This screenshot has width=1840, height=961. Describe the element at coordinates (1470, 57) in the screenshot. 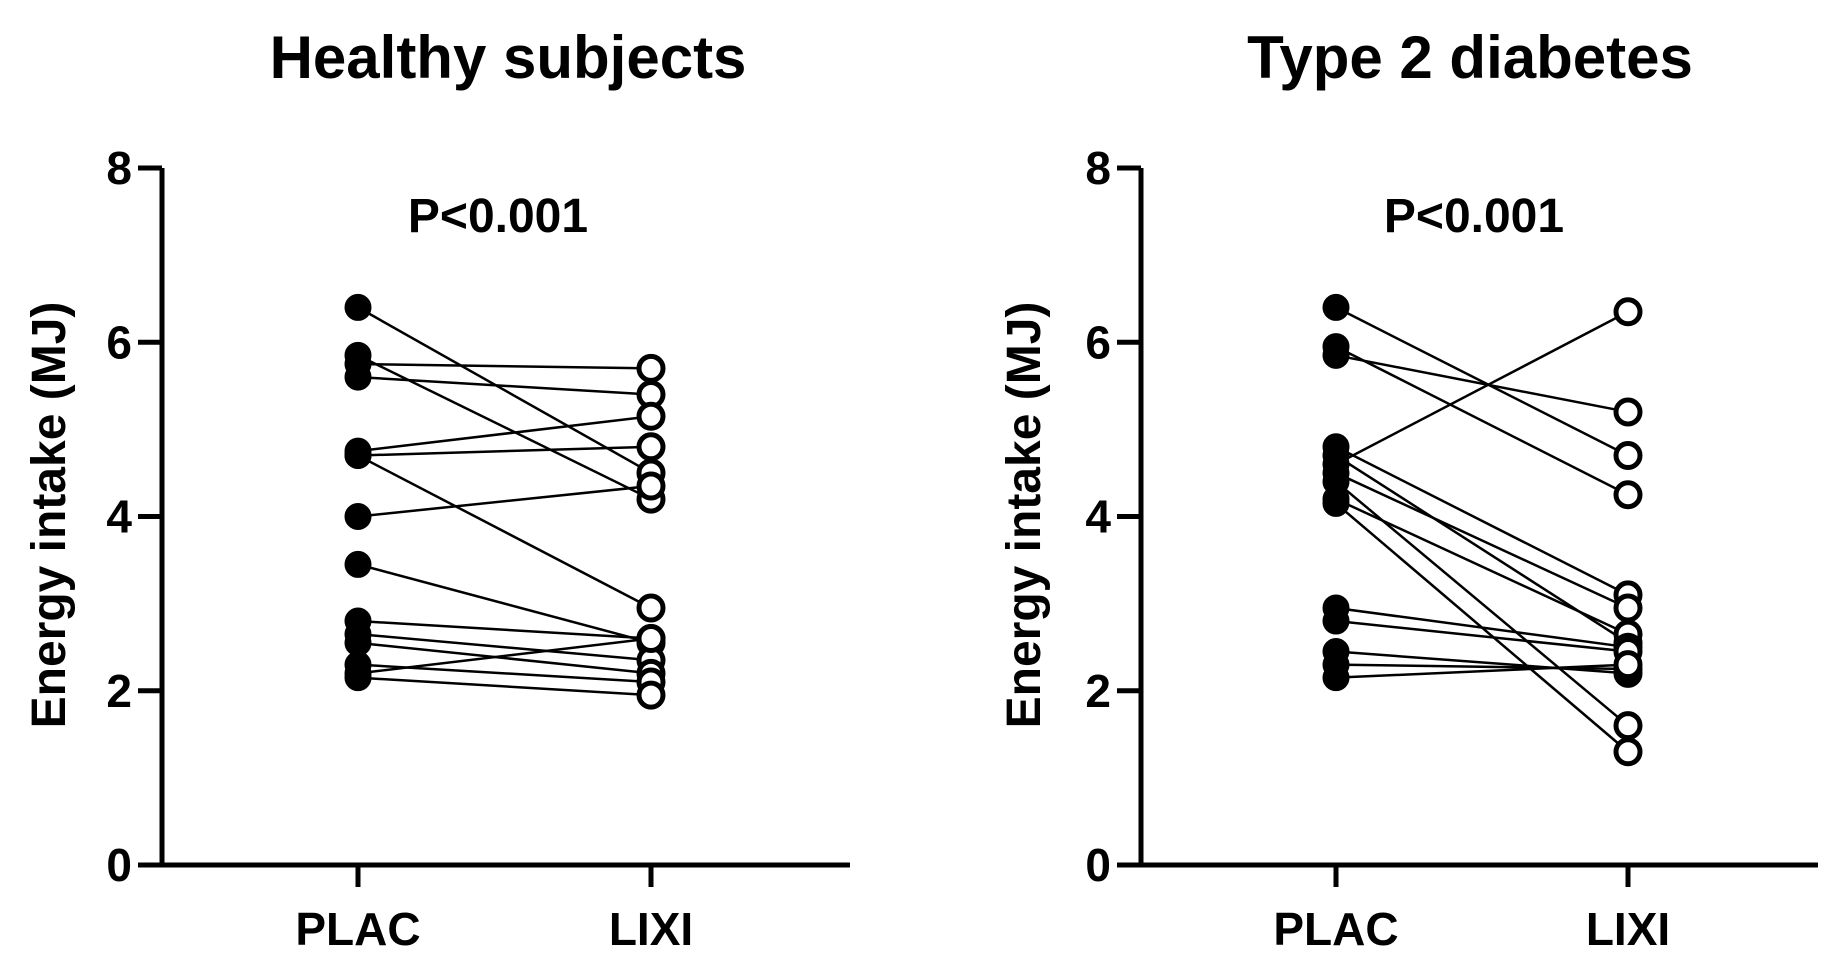

I see `chart-title: Type 2 diabetes` at that location.